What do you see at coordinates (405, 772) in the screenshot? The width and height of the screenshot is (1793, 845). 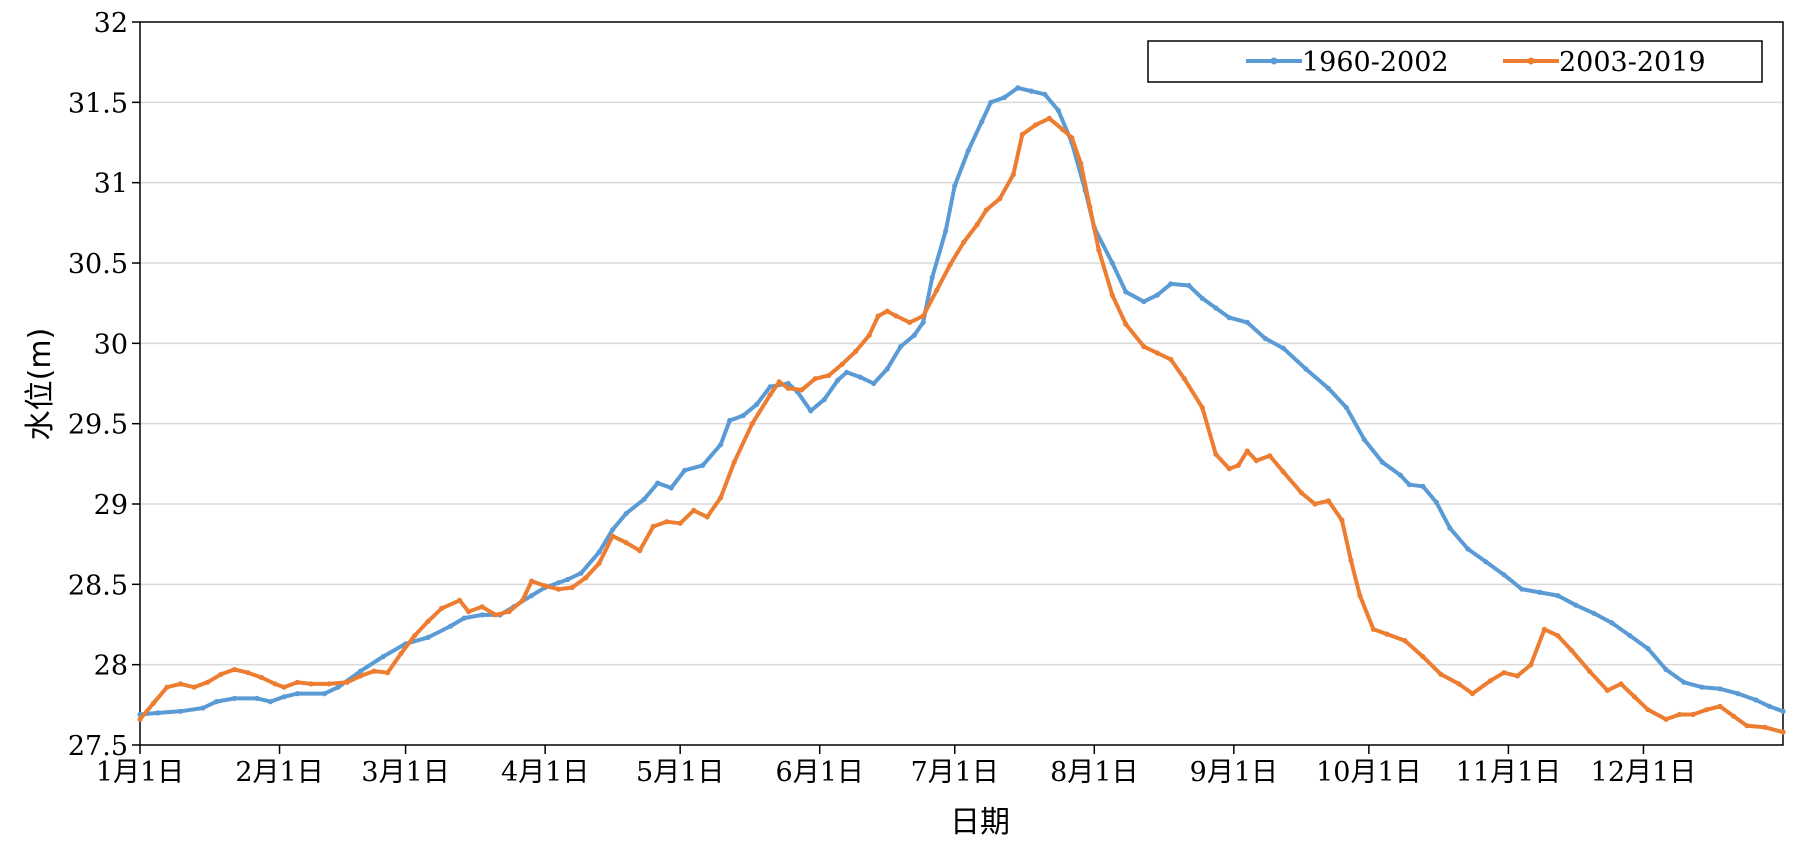 I see `x-tick-label: 3月1日` at bounding box center [405, 772].